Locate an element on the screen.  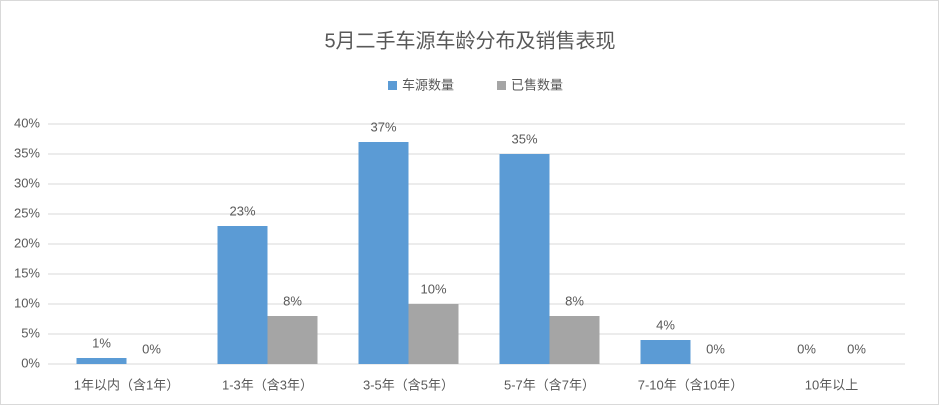
y-tick-label: 30% is located at coordinates (27, 182).